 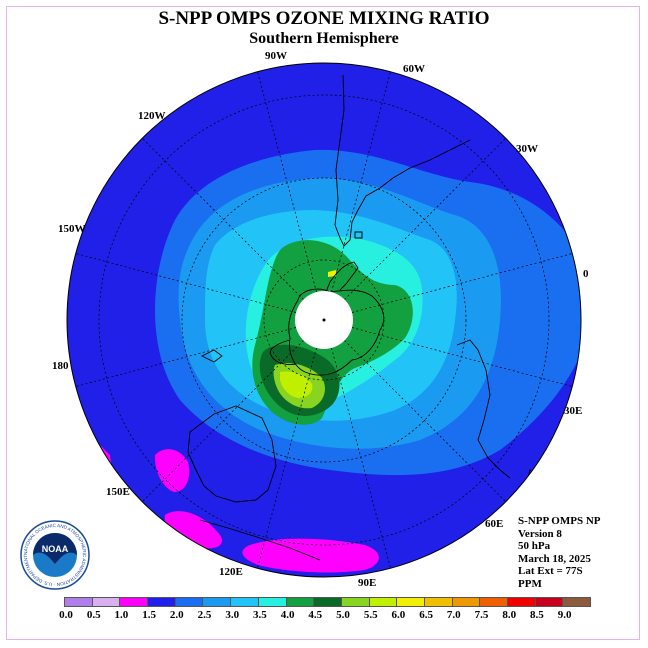 I want to click on lon-label-30w: 30W, so click(x=527, y=149).